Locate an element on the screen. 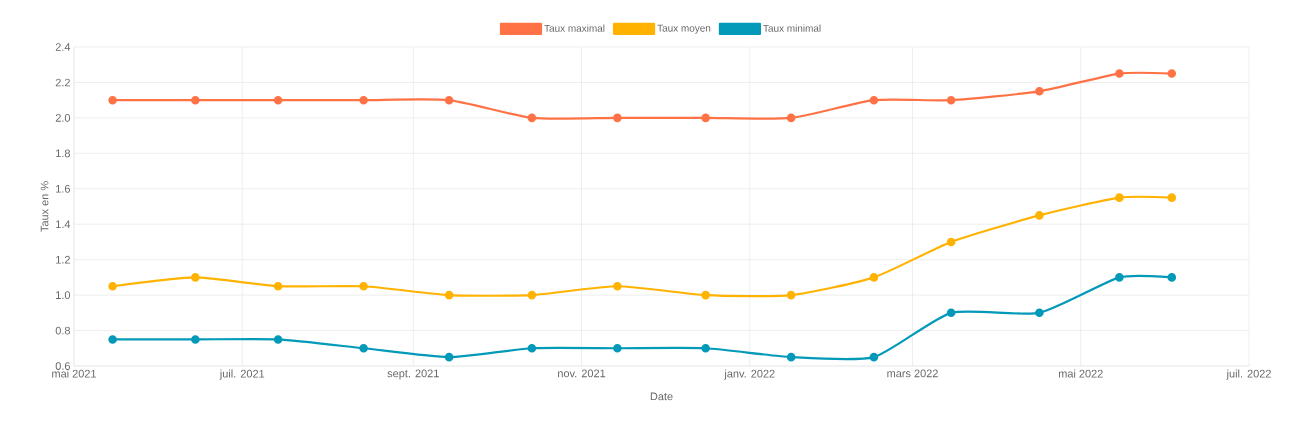 Image resolution: width=1304 pixels, height=426 pixels. y-tick-label: 2.0 is located at coordinates (63, 118).